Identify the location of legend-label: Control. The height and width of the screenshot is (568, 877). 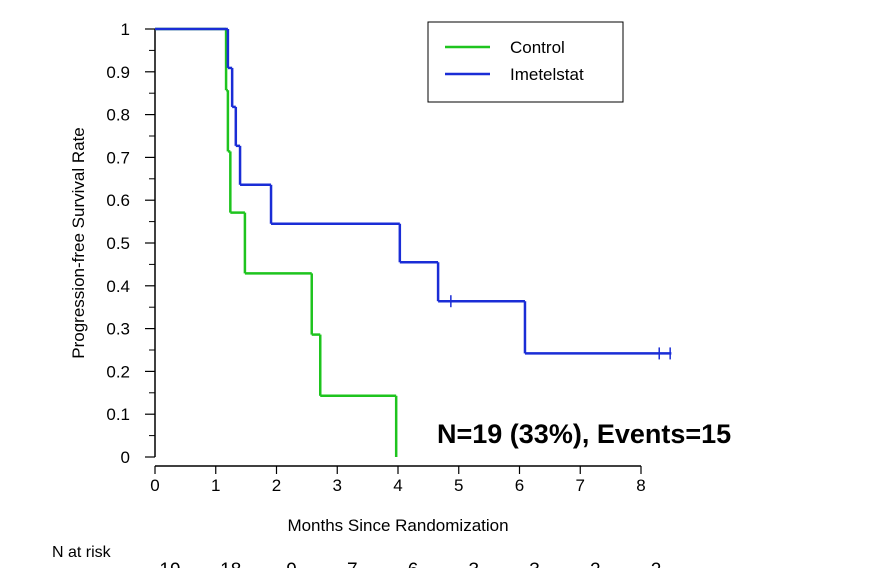
(537, 47).